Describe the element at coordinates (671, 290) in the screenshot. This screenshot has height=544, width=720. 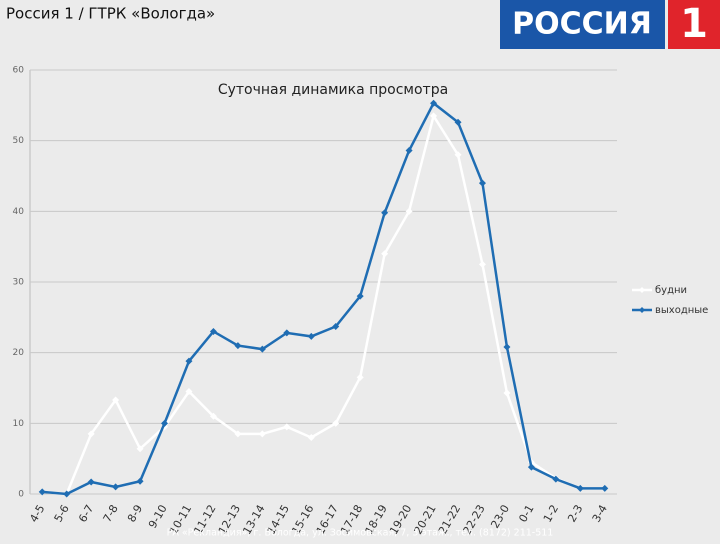
I see `legend-label: будни` at that location.